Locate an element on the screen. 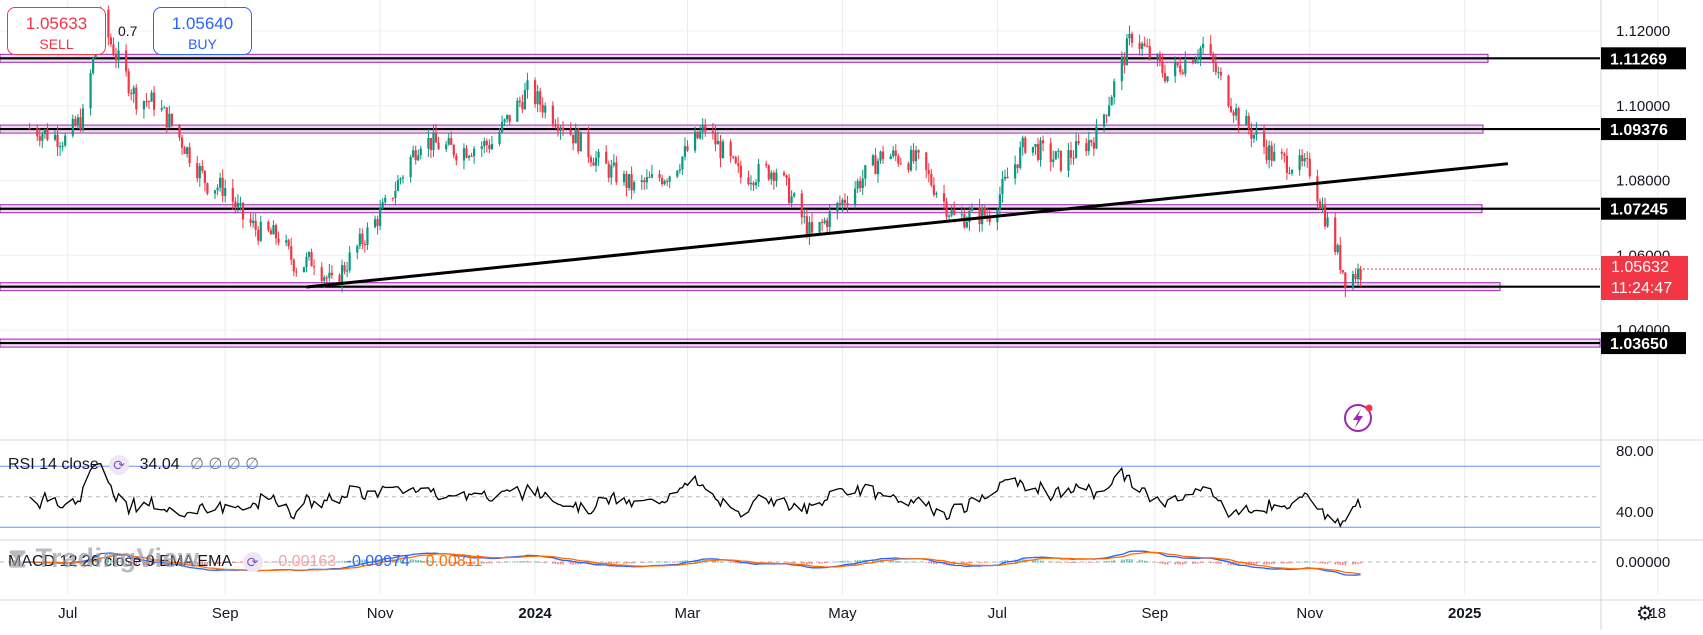 The image size is (1703, 635). sell-button: 1.05633 SELL is located at coordinates (56, 31).